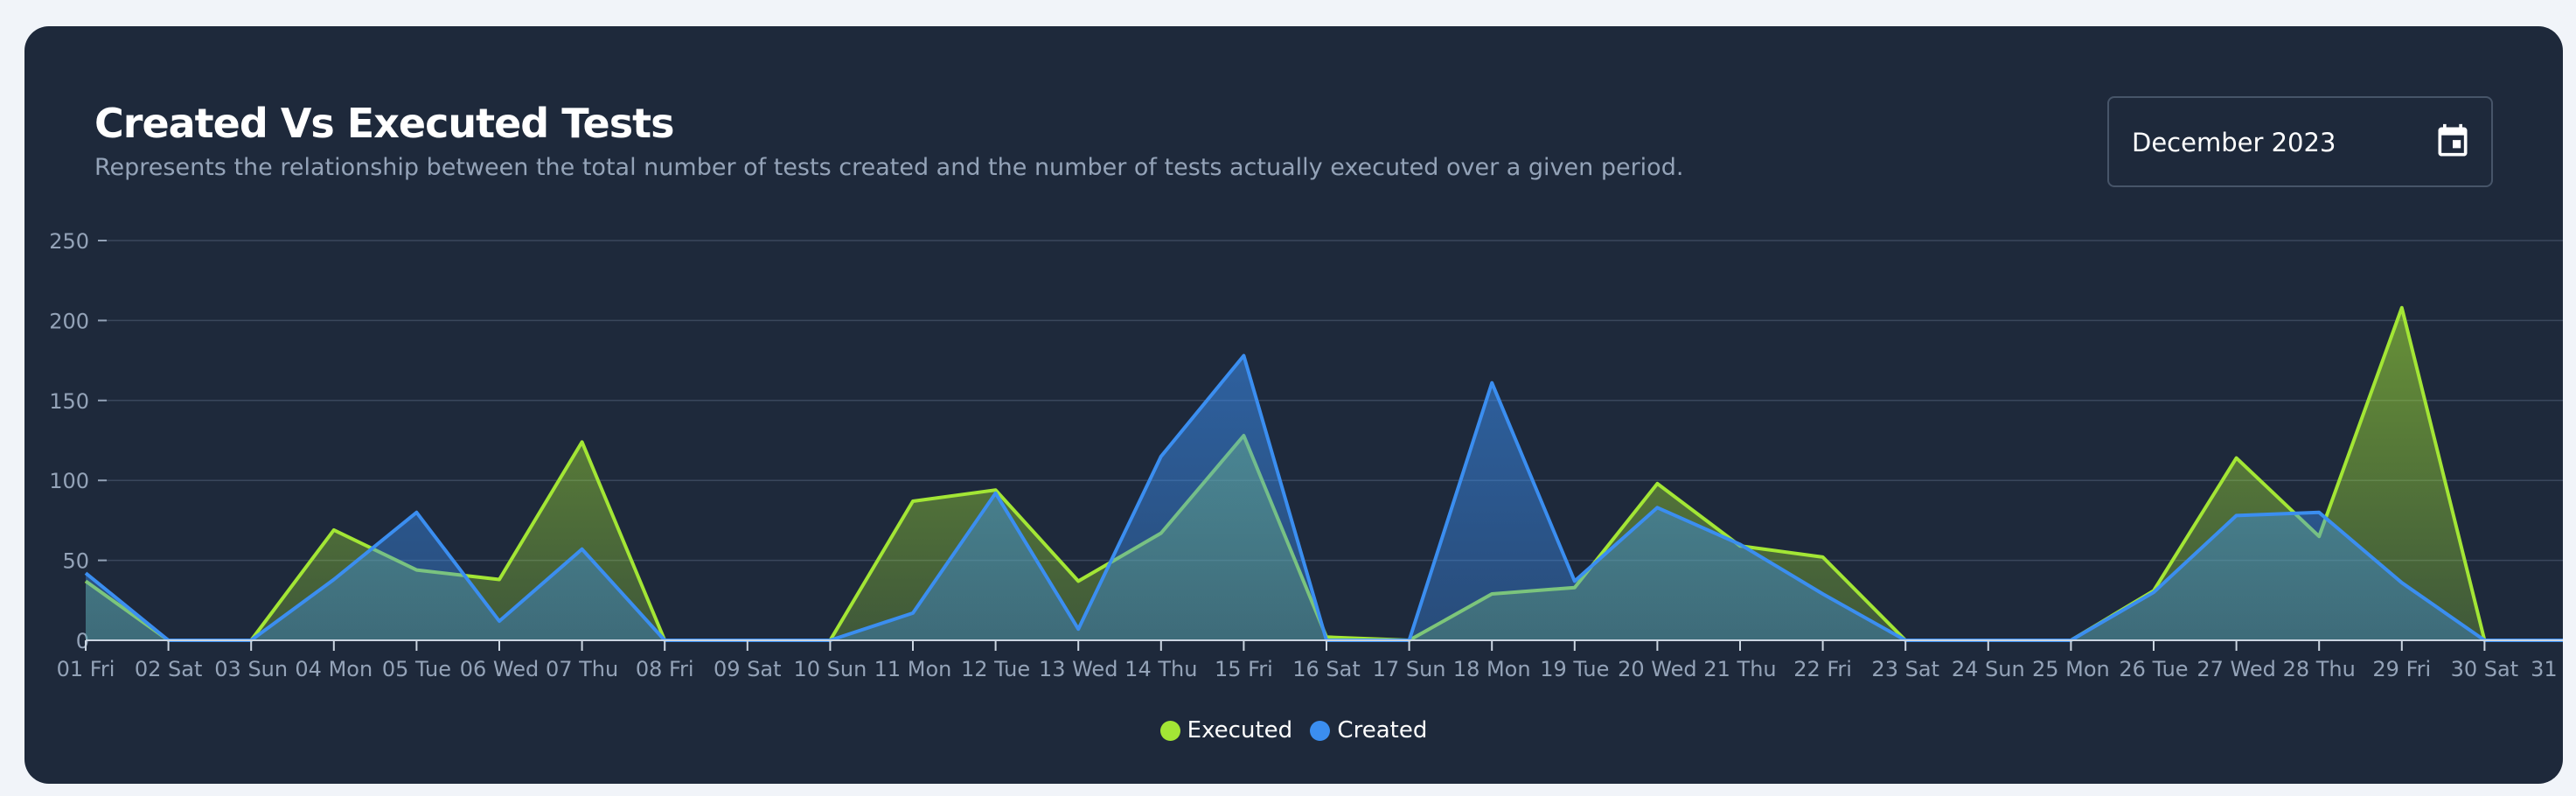 Image resolution: width=2576 pixels, height=796 pixels. What do you see at coordinates (1492, 669) in the screenshot?
I see `x-tick-label: 18 Mon` at bounding box center [1492, 669].